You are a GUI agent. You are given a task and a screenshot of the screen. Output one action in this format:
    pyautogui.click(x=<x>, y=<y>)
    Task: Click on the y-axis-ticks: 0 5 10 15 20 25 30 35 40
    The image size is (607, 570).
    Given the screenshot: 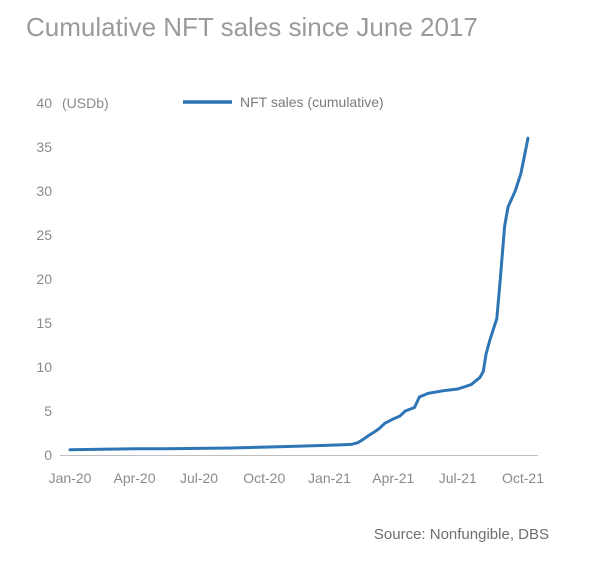 What is the action you would take?
    pyautogui.click(x=44, y=279)
    